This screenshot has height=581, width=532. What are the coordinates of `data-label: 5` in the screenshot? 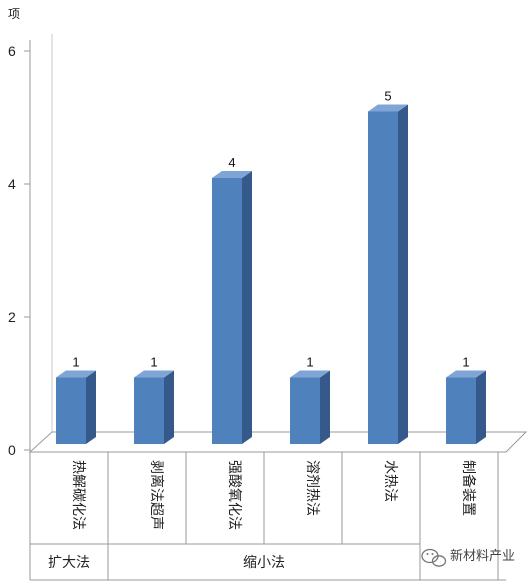 It's located at (387, 96).